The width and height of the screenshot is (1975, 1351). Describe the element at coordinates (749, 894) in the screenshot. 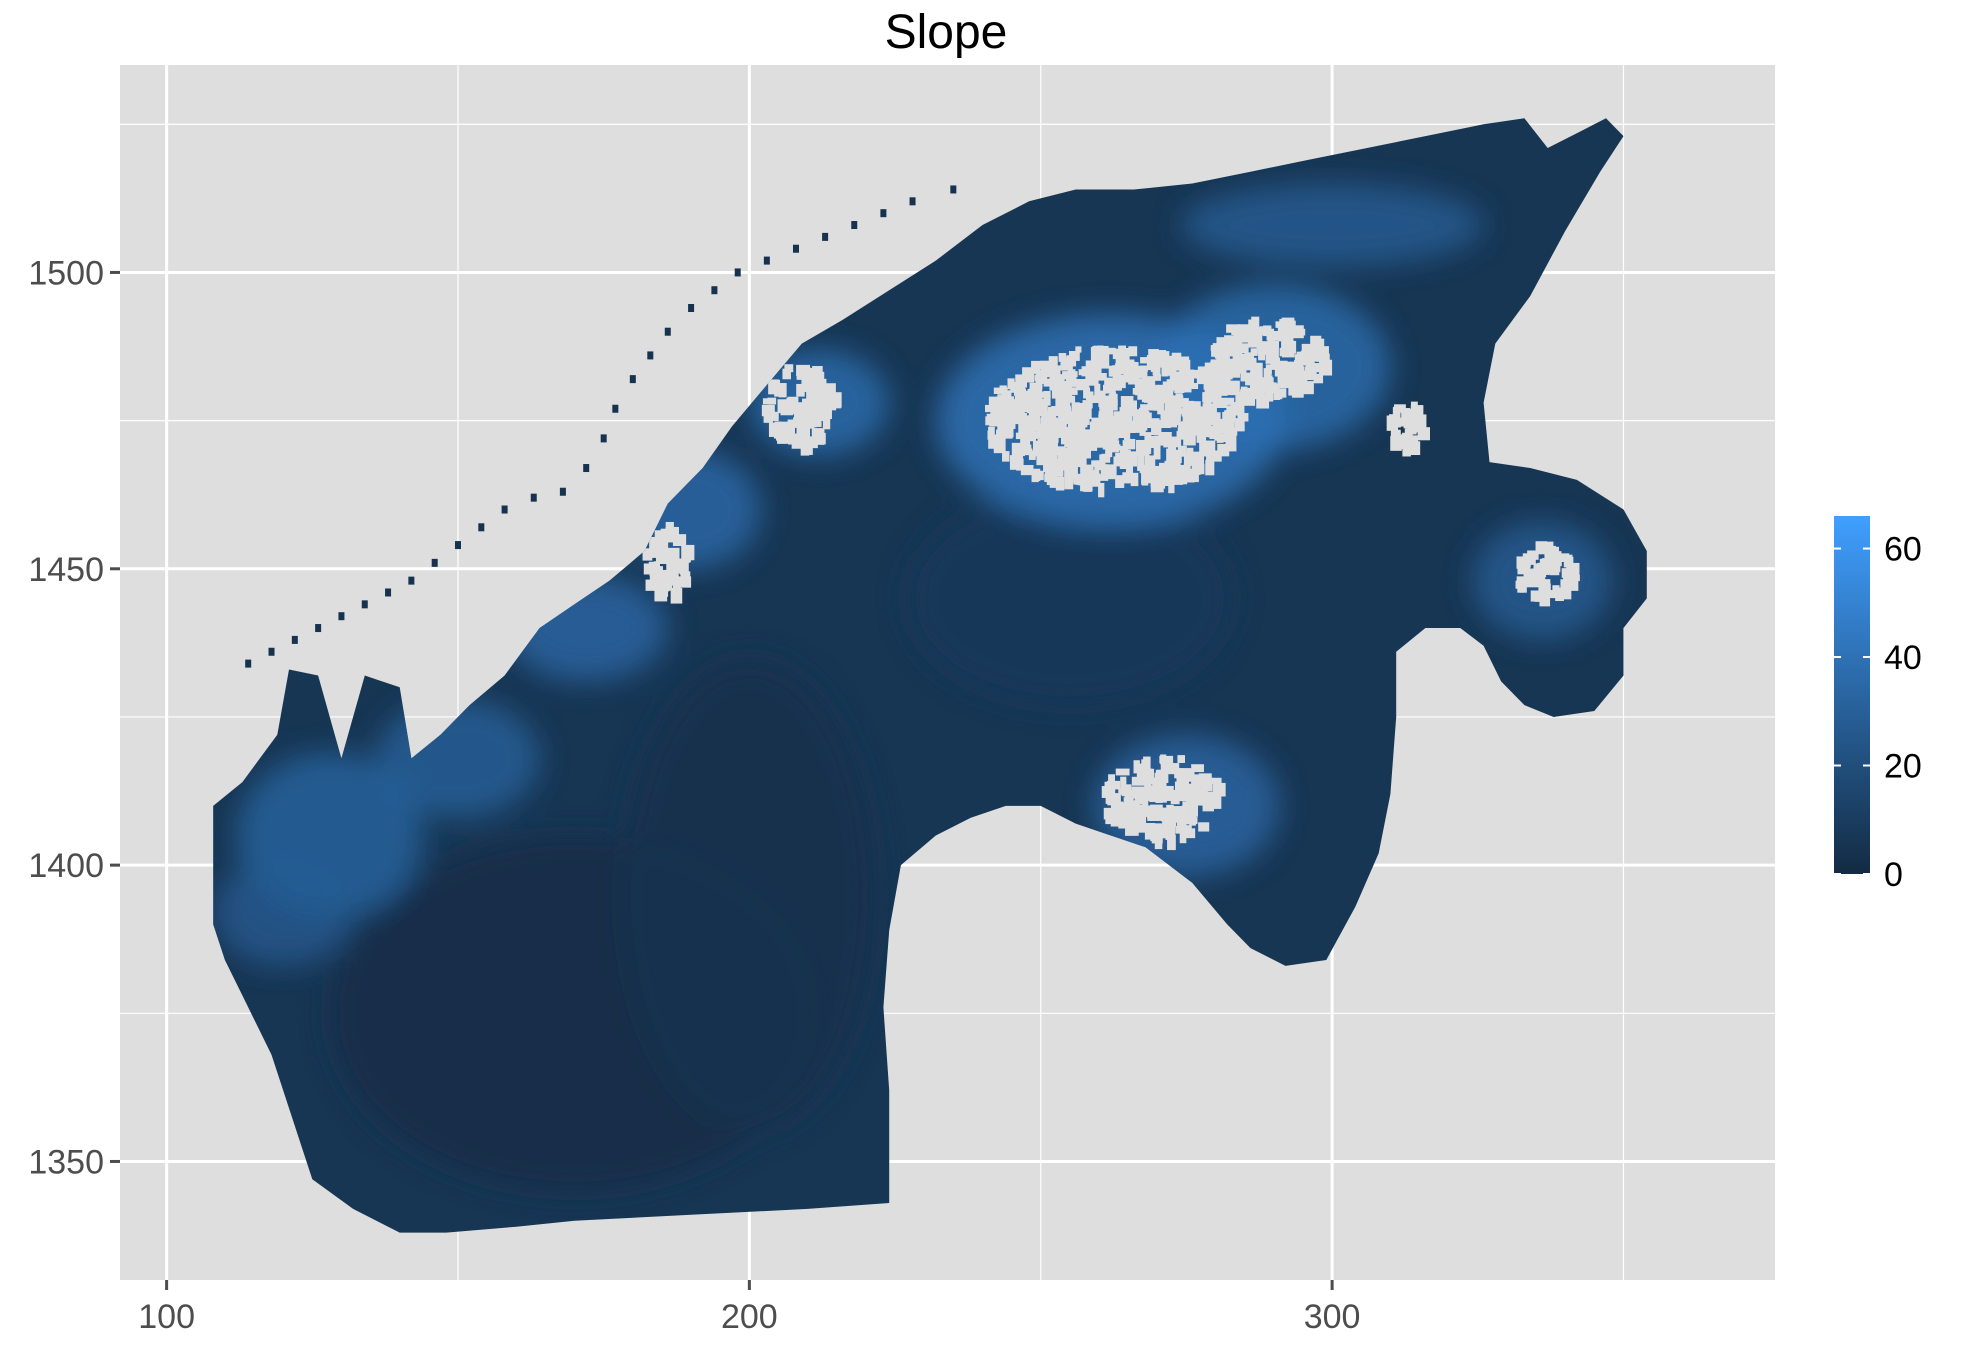

I see `raster-flat-zone` at that location.